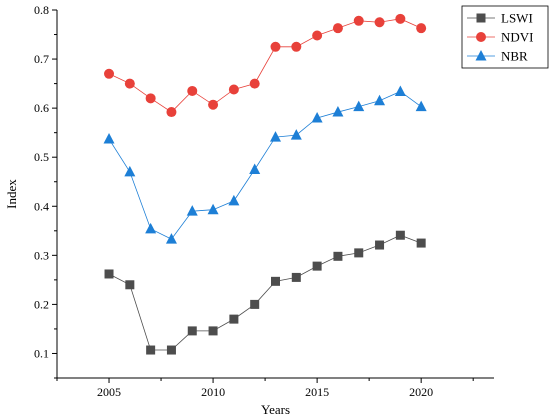 This screenshot has height=420, width=550. What do you see at coordinates (275, 409) in the screenshot?
I see `x-axis-title: Years` at bounding box center [275, 409].